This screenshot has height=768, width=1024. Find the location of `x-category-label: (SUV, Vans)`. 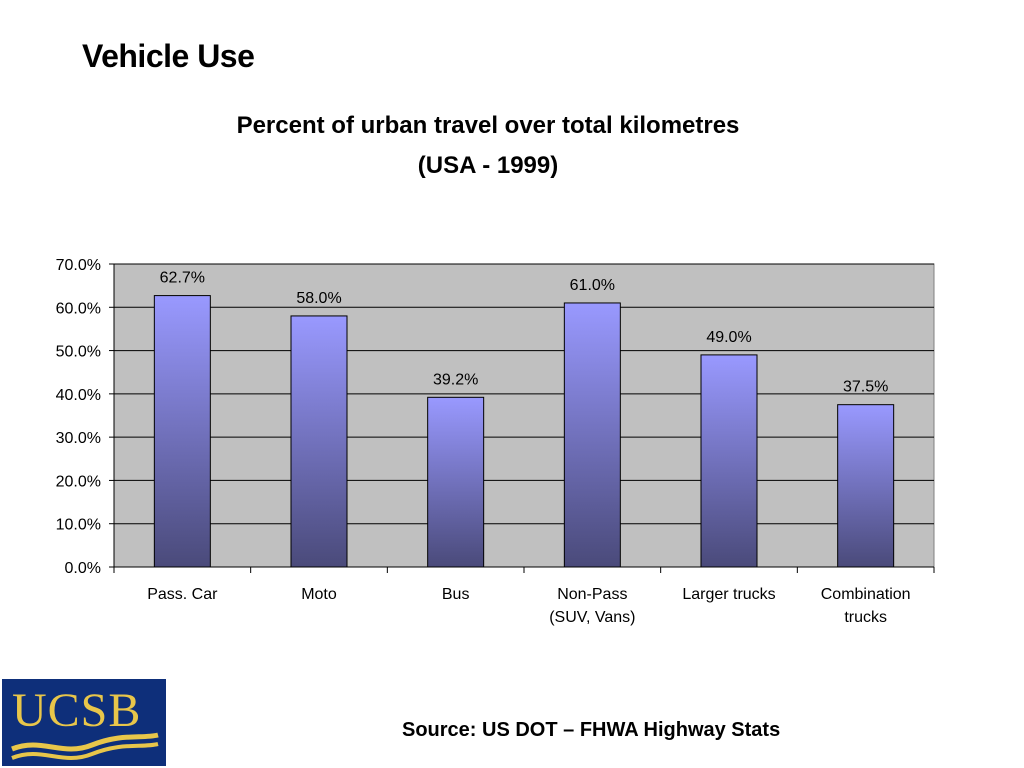

x-category-label: (SUV, Vans) is located at coordinates (592, 617).